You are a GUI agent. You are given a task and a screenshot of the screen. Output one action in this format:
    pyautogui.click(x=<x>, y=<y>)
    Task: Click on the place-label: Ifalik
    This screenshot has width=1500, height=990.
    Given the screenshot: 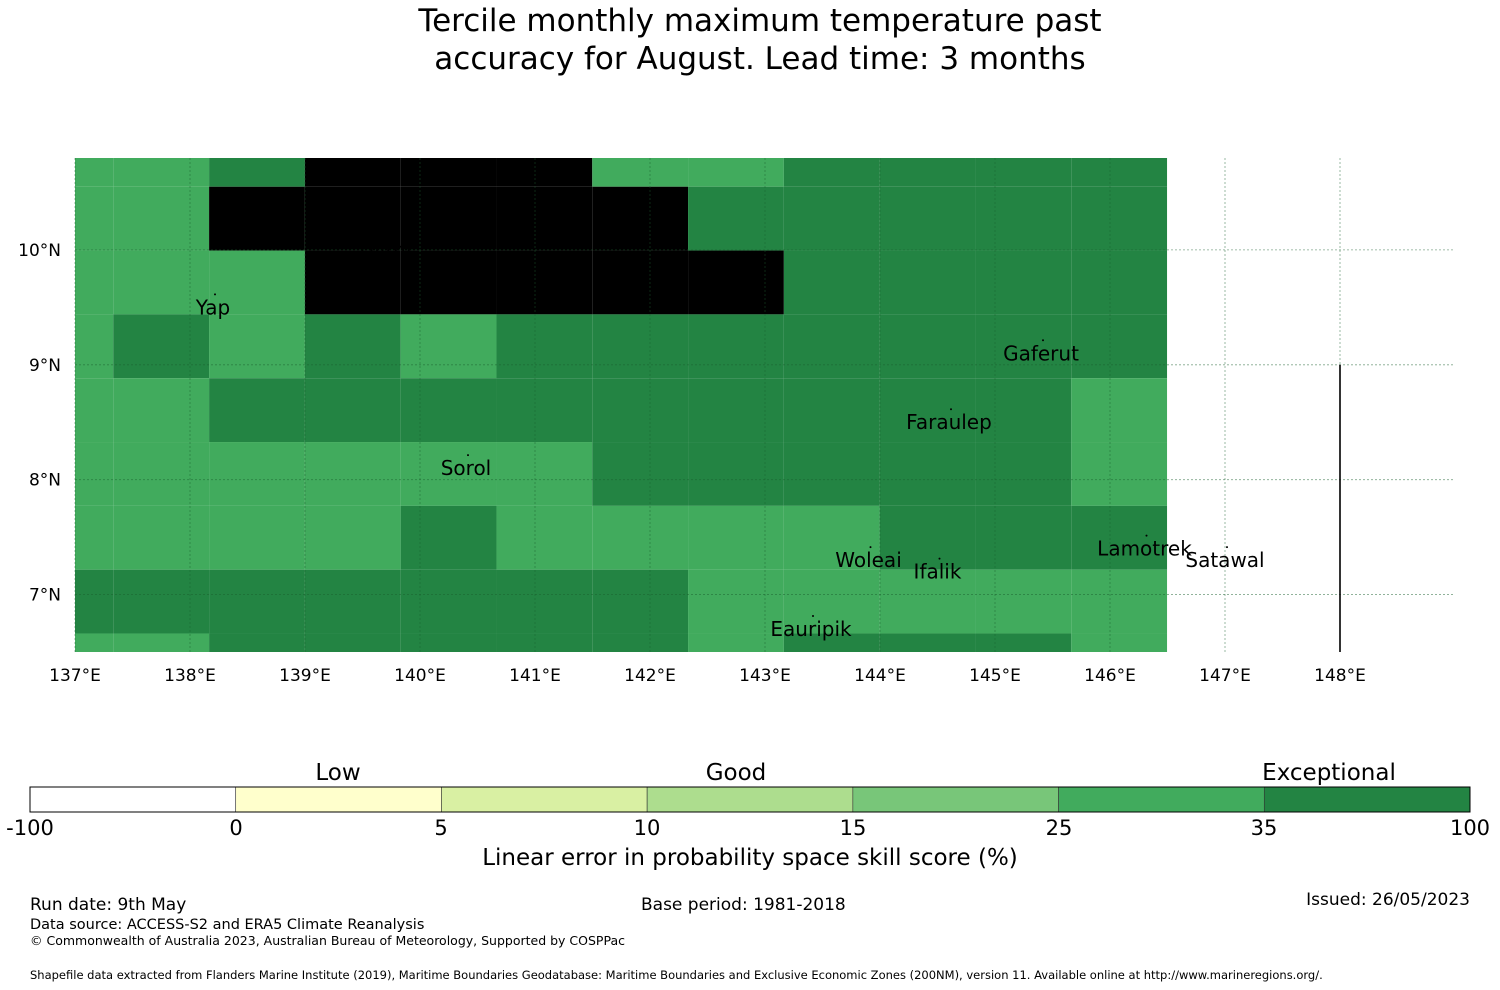 What is the action you would take?
    pyautogui.click(x=938, y=572)
    